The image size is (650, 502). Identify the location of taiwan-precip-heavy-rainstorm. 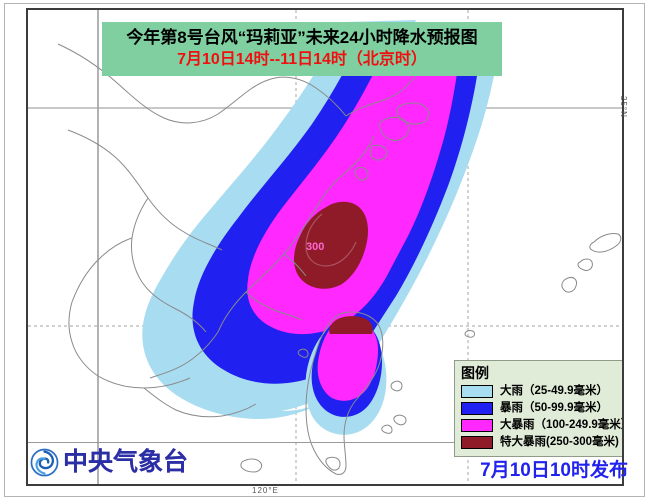
(347, 360).